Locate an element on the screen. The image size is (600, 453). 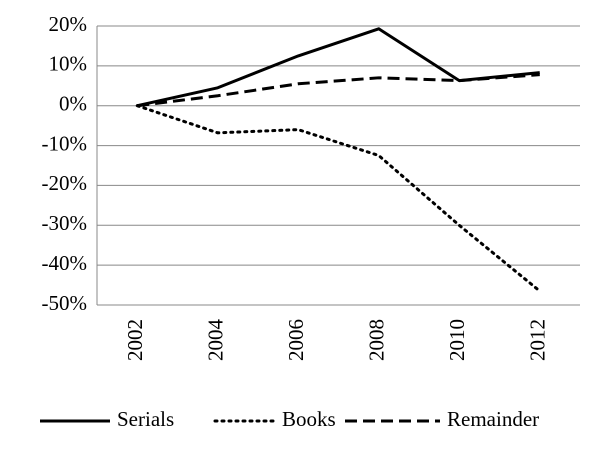
y-tick-label: 0% is located at coordinates (73, 104).